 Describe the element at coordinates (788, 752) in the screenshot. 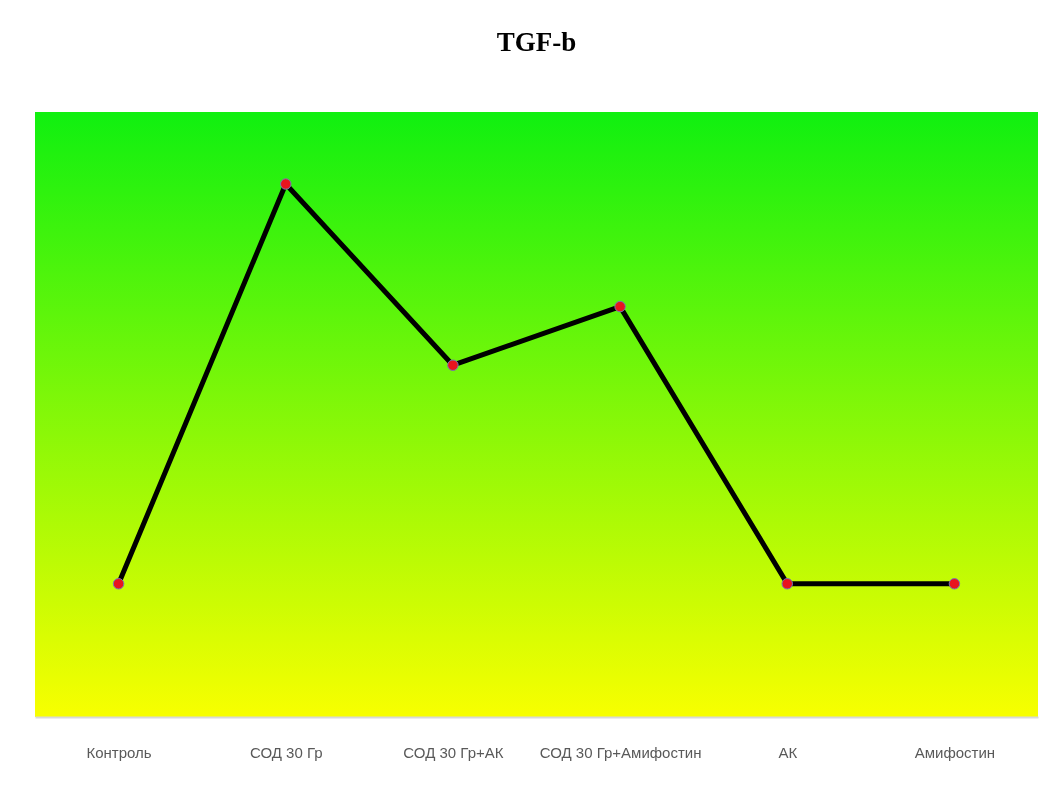

I see `x-tick-label: АК` at that location.